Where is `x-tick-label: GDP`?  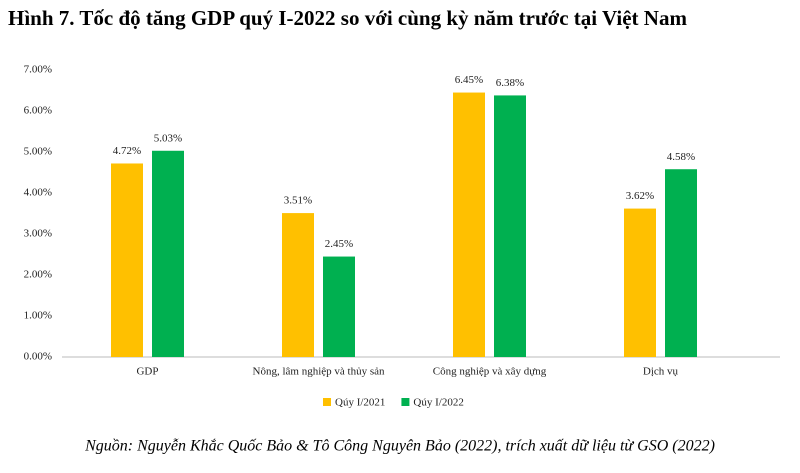
x-tick-label: GDP is located at coordinates (147, 372).